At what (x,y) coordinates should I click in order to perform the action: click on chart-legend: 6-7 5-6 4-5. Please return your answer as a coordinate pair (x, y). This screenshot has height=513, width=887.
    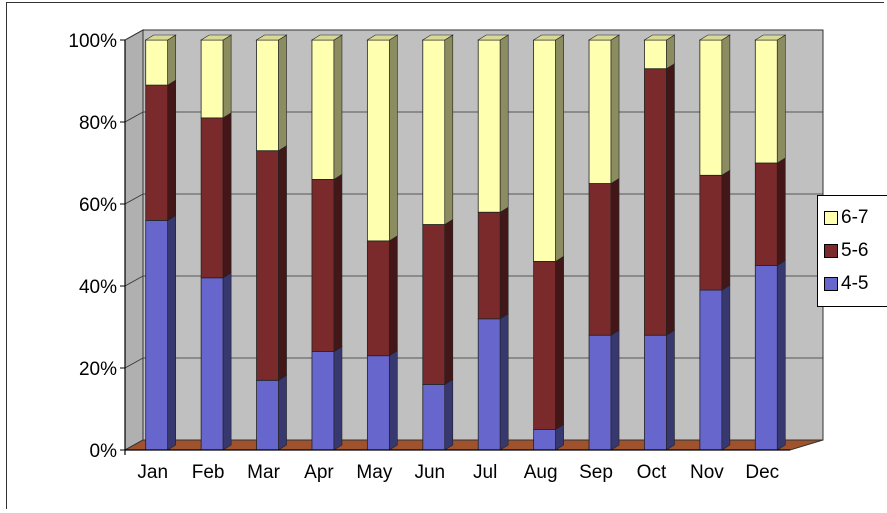
    Looking at the image, I should click on (852, 251).